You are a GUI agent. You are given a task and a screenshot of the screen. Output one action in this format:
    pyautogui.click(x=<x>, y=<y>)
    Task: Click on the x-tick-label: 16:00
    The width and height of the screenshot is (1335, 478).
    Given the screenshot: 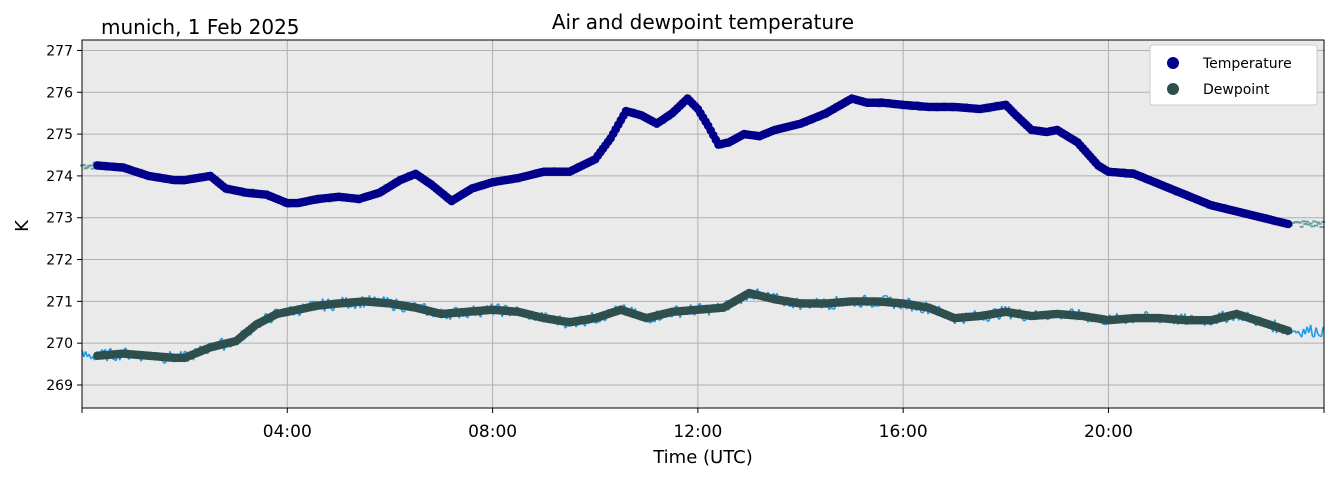 What is the action you would take?
    pyautogui.click(x=903, y=432)
    